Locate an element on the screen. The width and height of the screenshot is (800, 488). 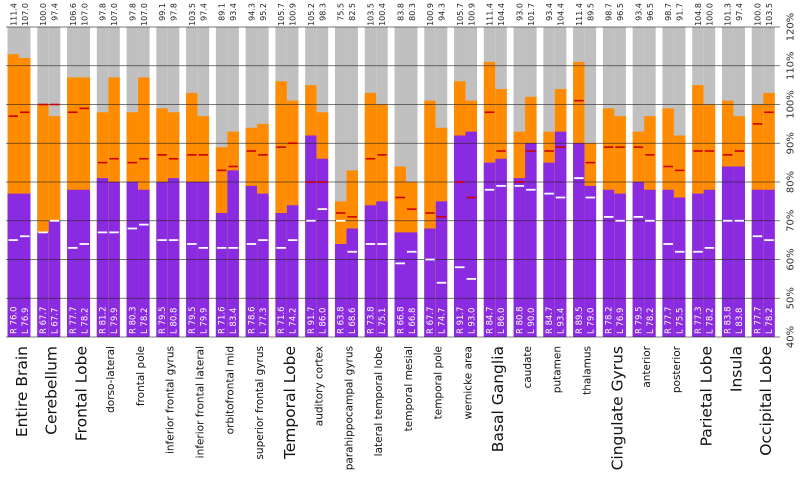
bottom-value-l: L 93.4 is located at coordinates (562, 321).